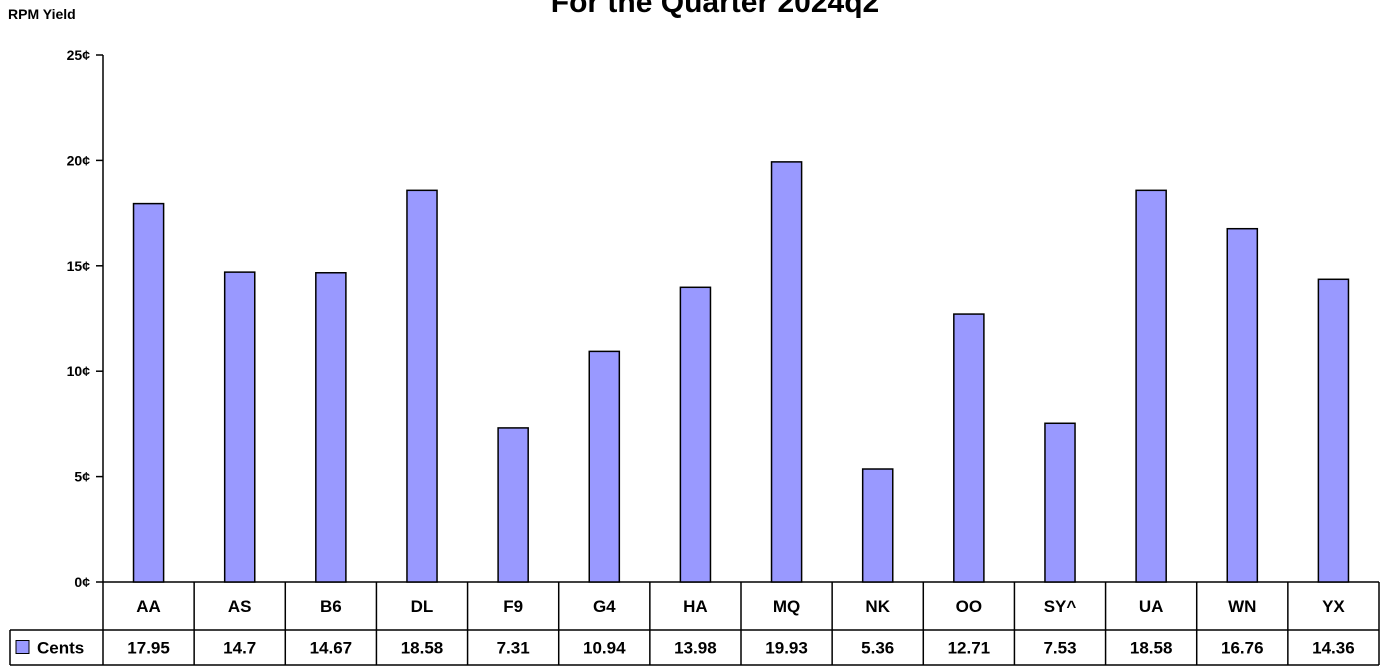 Image resolution: width=1380 pixels, height=666 pixels. I want to click on bar-oo, so click(969, 448).